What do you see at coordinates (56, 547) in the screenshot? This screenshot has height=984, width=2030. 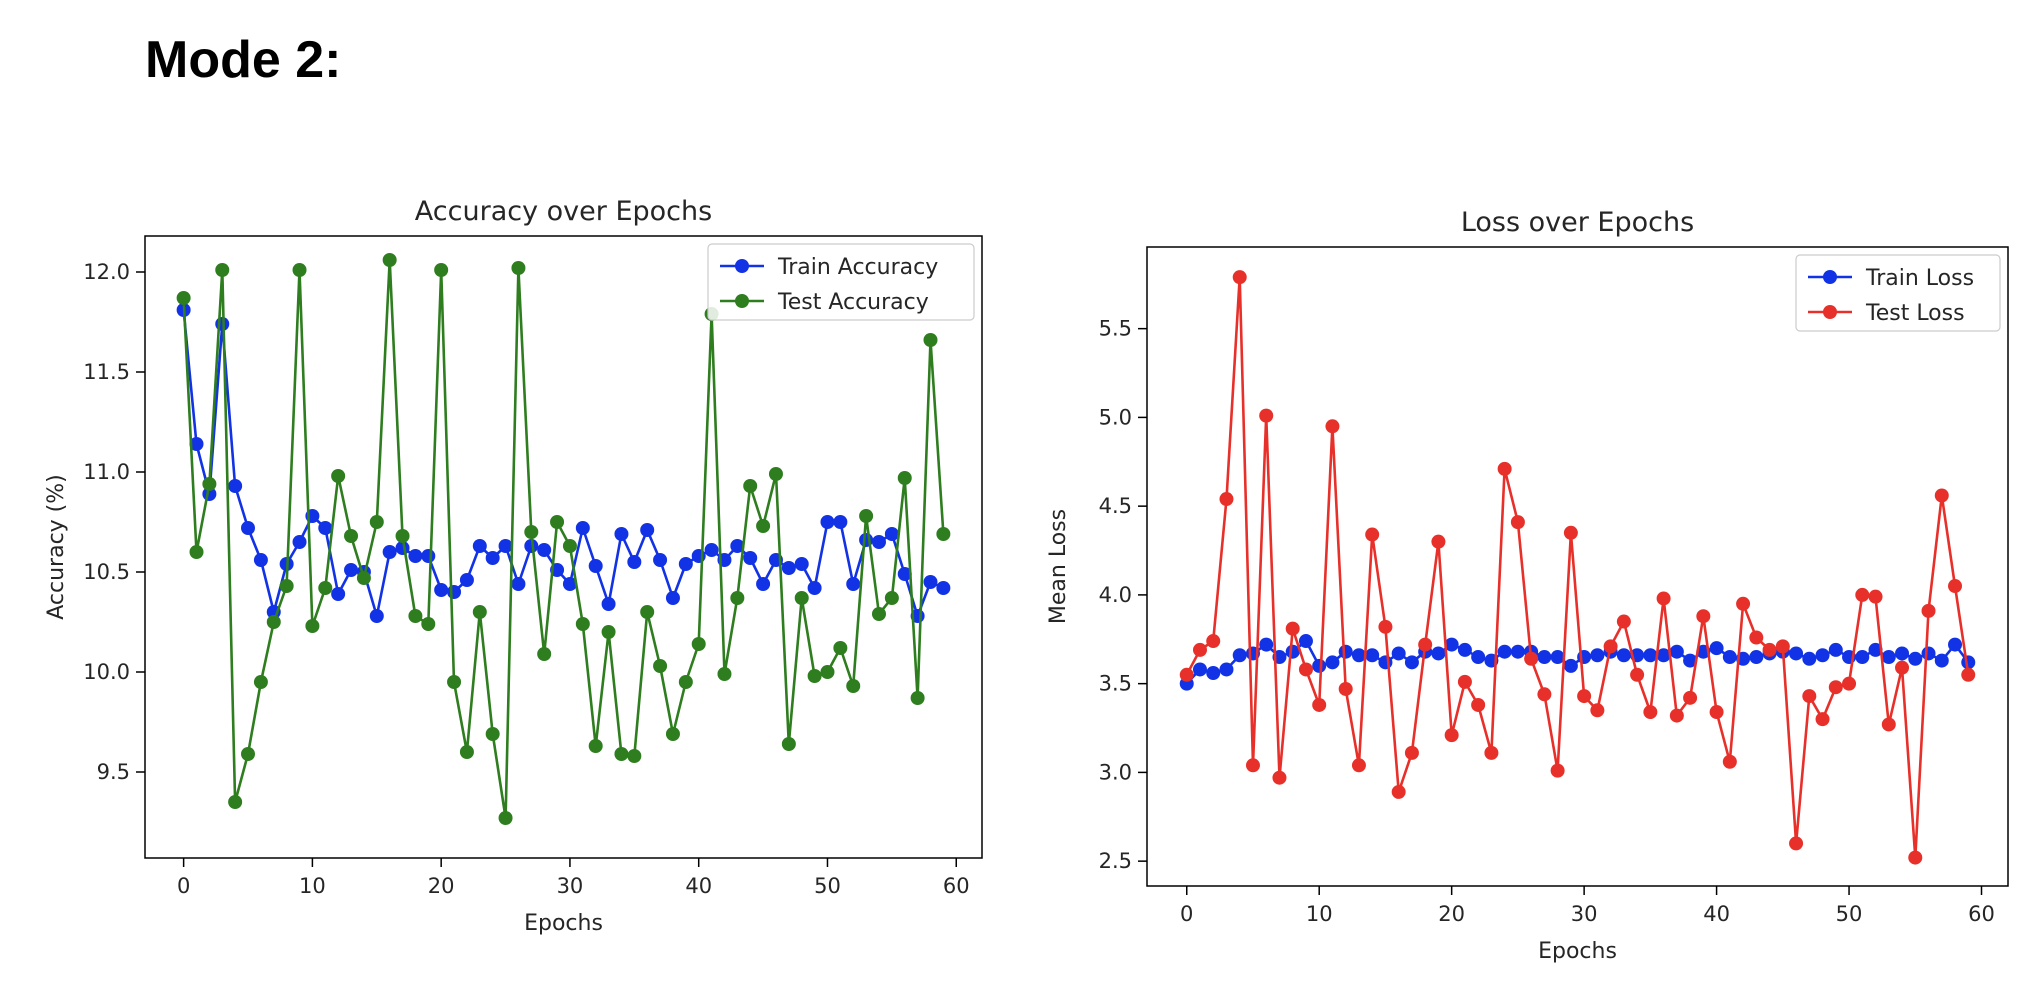 I see `y-axis-label: Accuracy (%)` at bounding box center [56, 547].